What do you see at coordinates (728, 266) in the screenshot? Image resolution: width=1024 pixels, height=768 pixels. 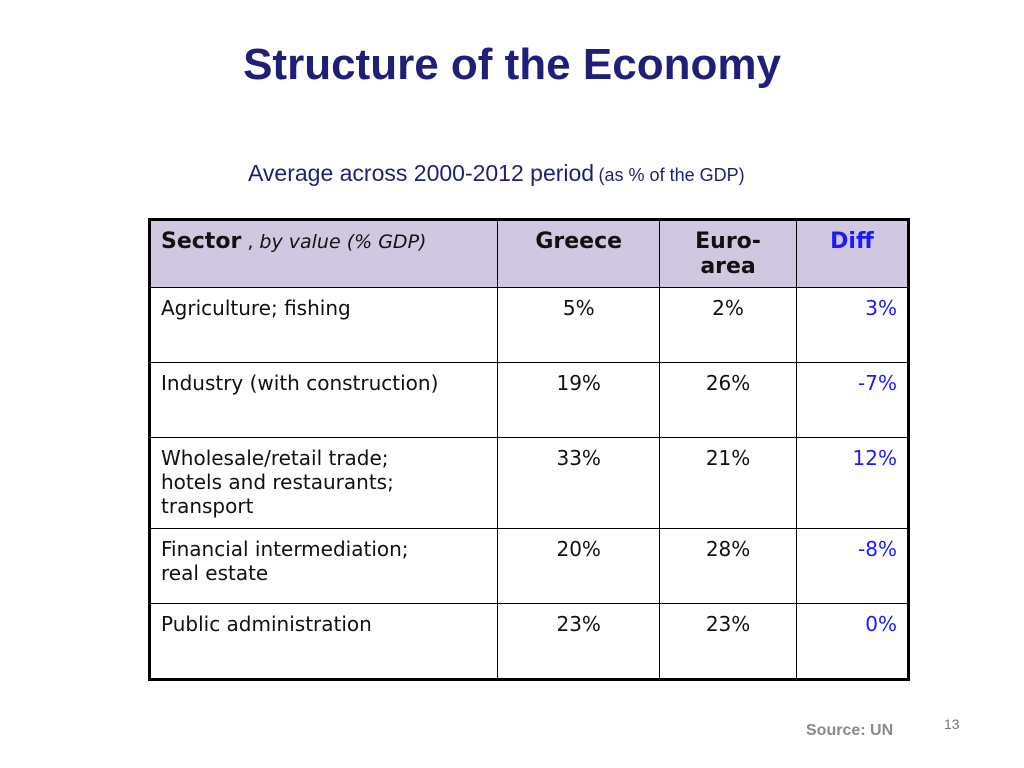 I see `header-euro-line2: area` at bounding box center [728, 266].